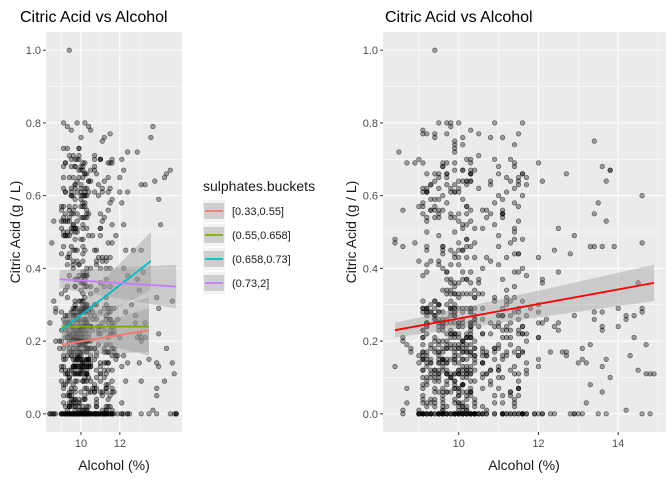  What do you see at coordinates (370, 269) in the screenshot?
I see `y-tick-label: 0.4` at bounding box center [370, 269].